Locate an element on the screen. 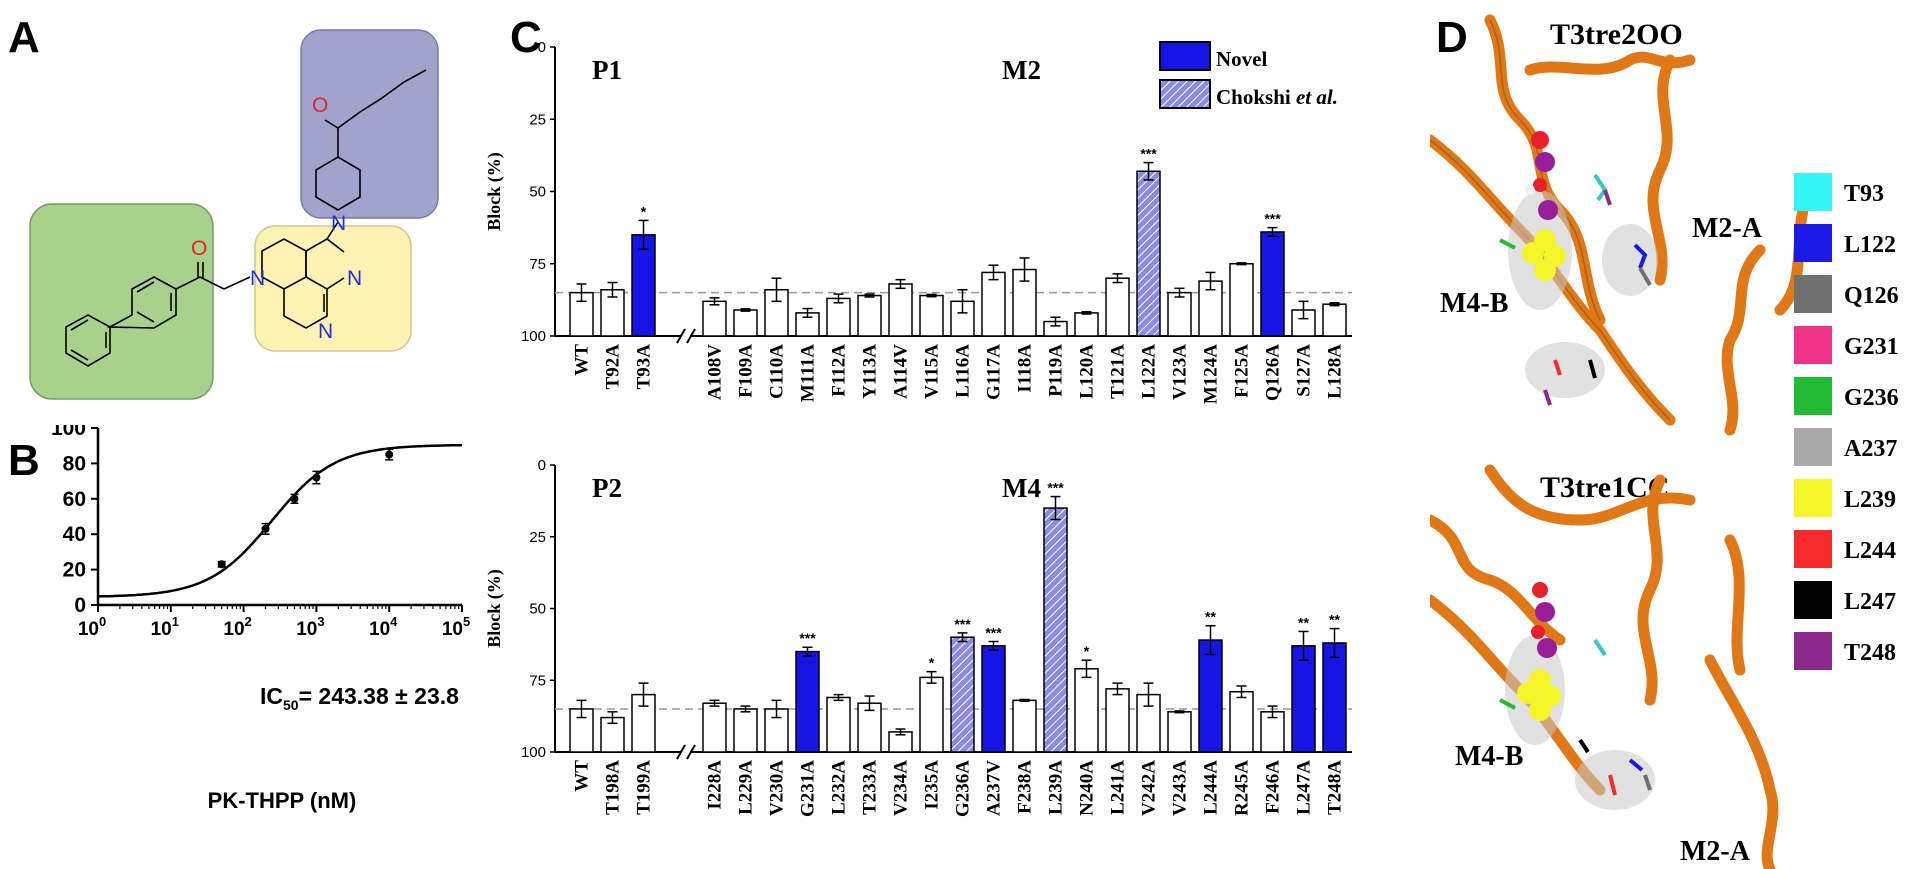 This screenshot has width=1914, height=869. atom-n-piperidine: N is located at coordinates (338, 223).